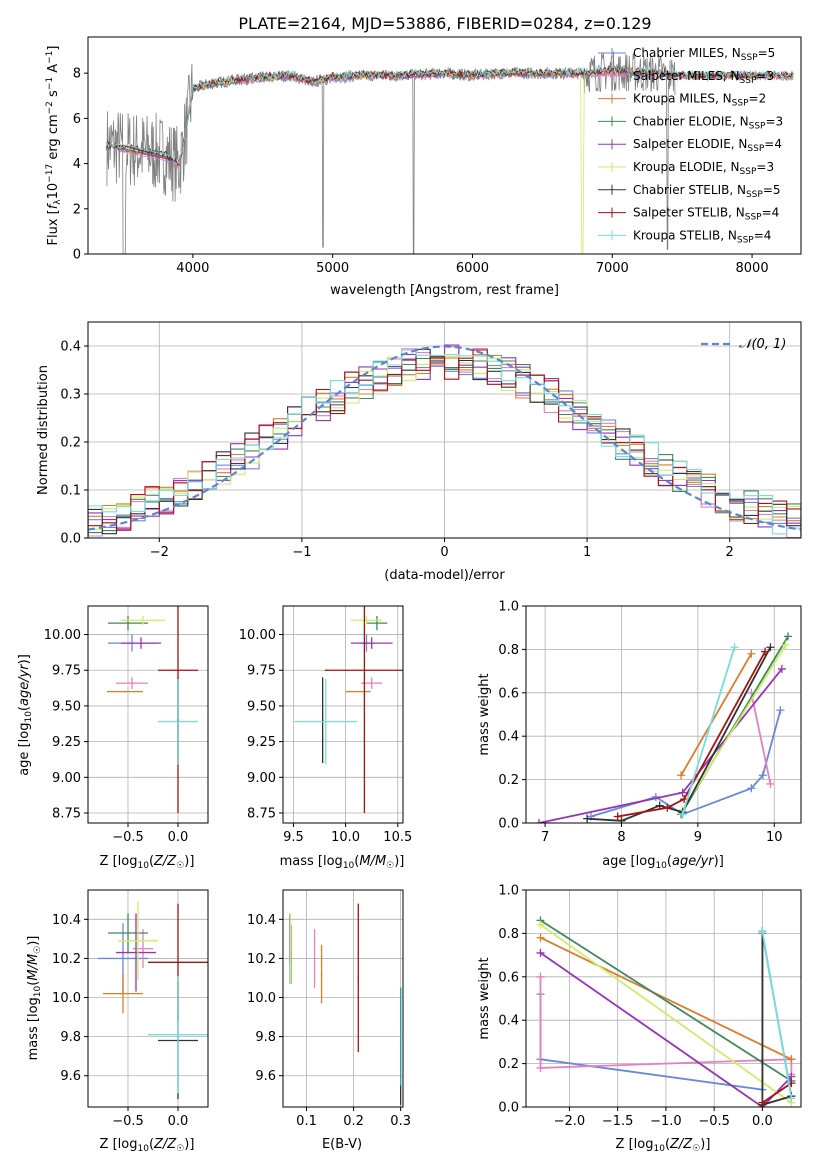  What do you see at coordinates (666, 1121) in the screenshot?
I see `weight_vs_Z-xtick-label: −1.0` at bounding box center [666, 1121].